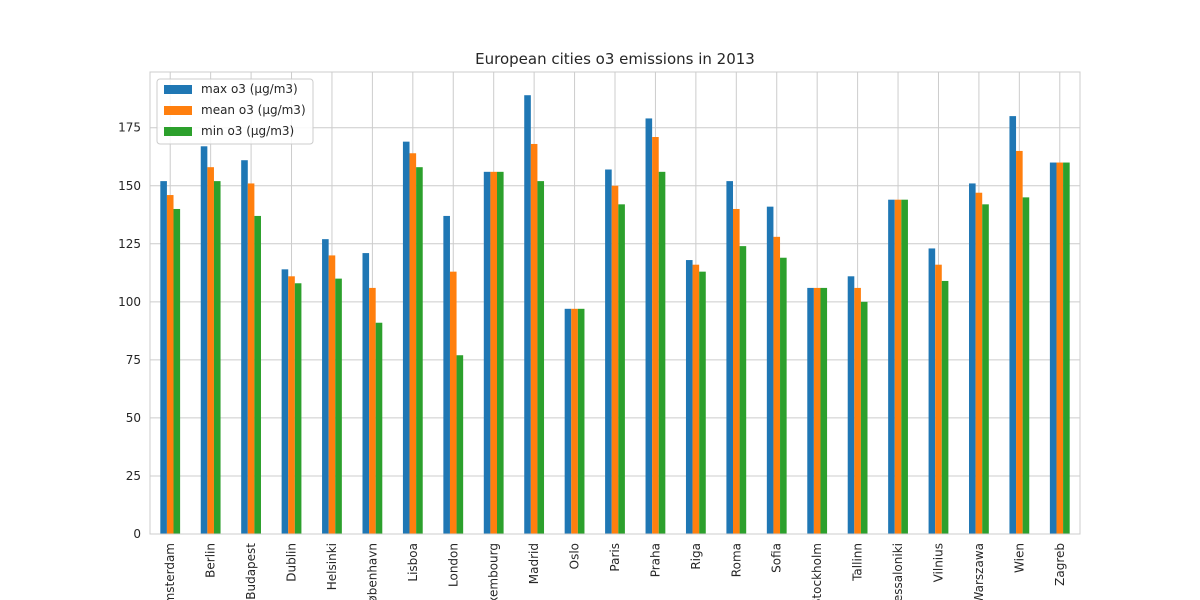 The image size is (1200, 600). Describe the element at coordinates (817, 571) in the screenshot. I see `x-tick-label: Stockholm` at that location.